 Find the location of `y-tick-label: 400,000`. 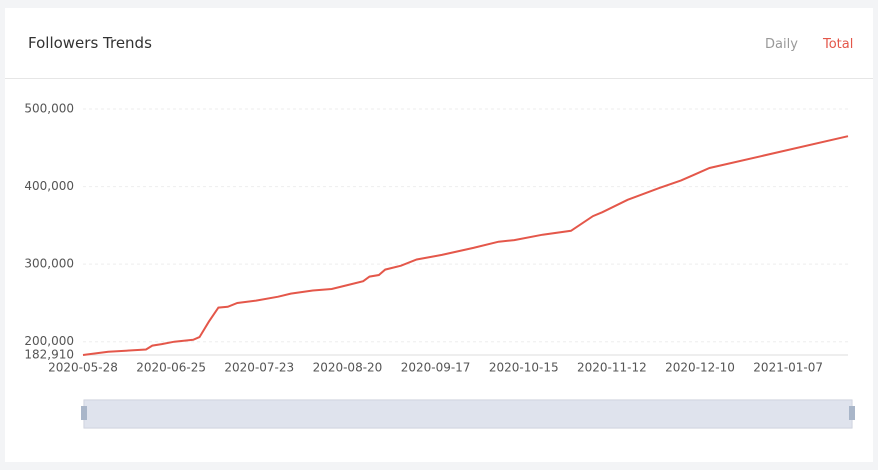

y-tick-label: 400,000 is located at coordinates (49, 186).